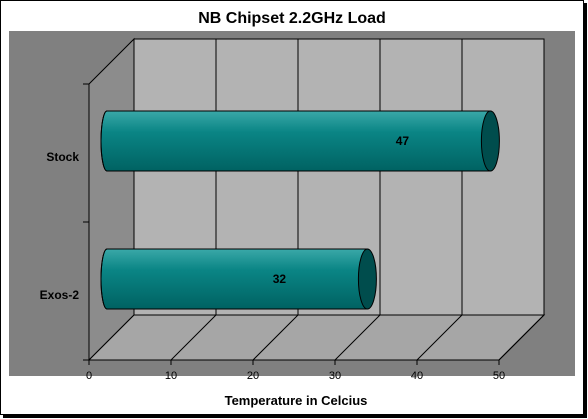 The height and width of the screenshot is (419, 588). What do you see at coordinates (253, 376) in the screenshot?
I see `x-tick-label: 20` at bounding box center [253, 376].